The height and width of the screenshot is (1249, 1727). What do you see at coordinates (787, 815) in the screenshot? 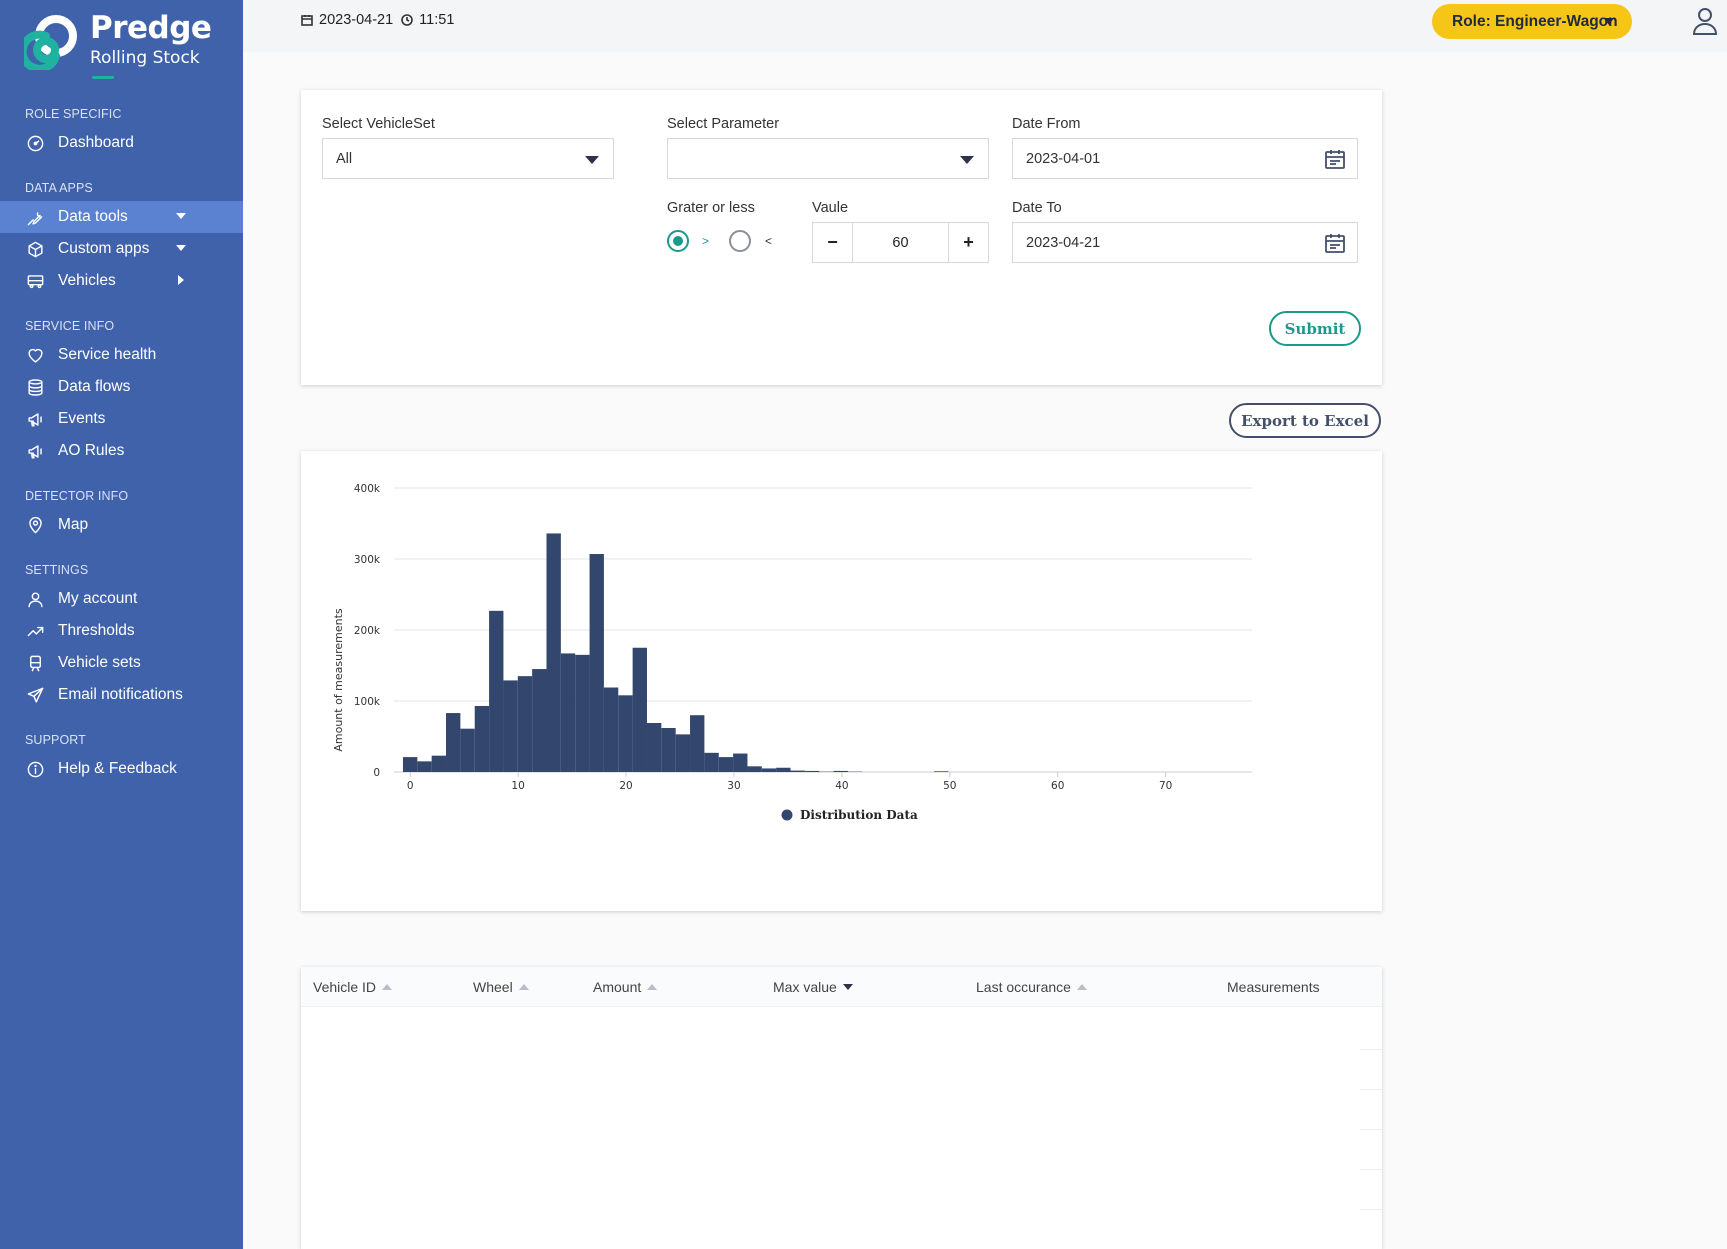
I see `legend-marker` at bounding box center [787, 815].